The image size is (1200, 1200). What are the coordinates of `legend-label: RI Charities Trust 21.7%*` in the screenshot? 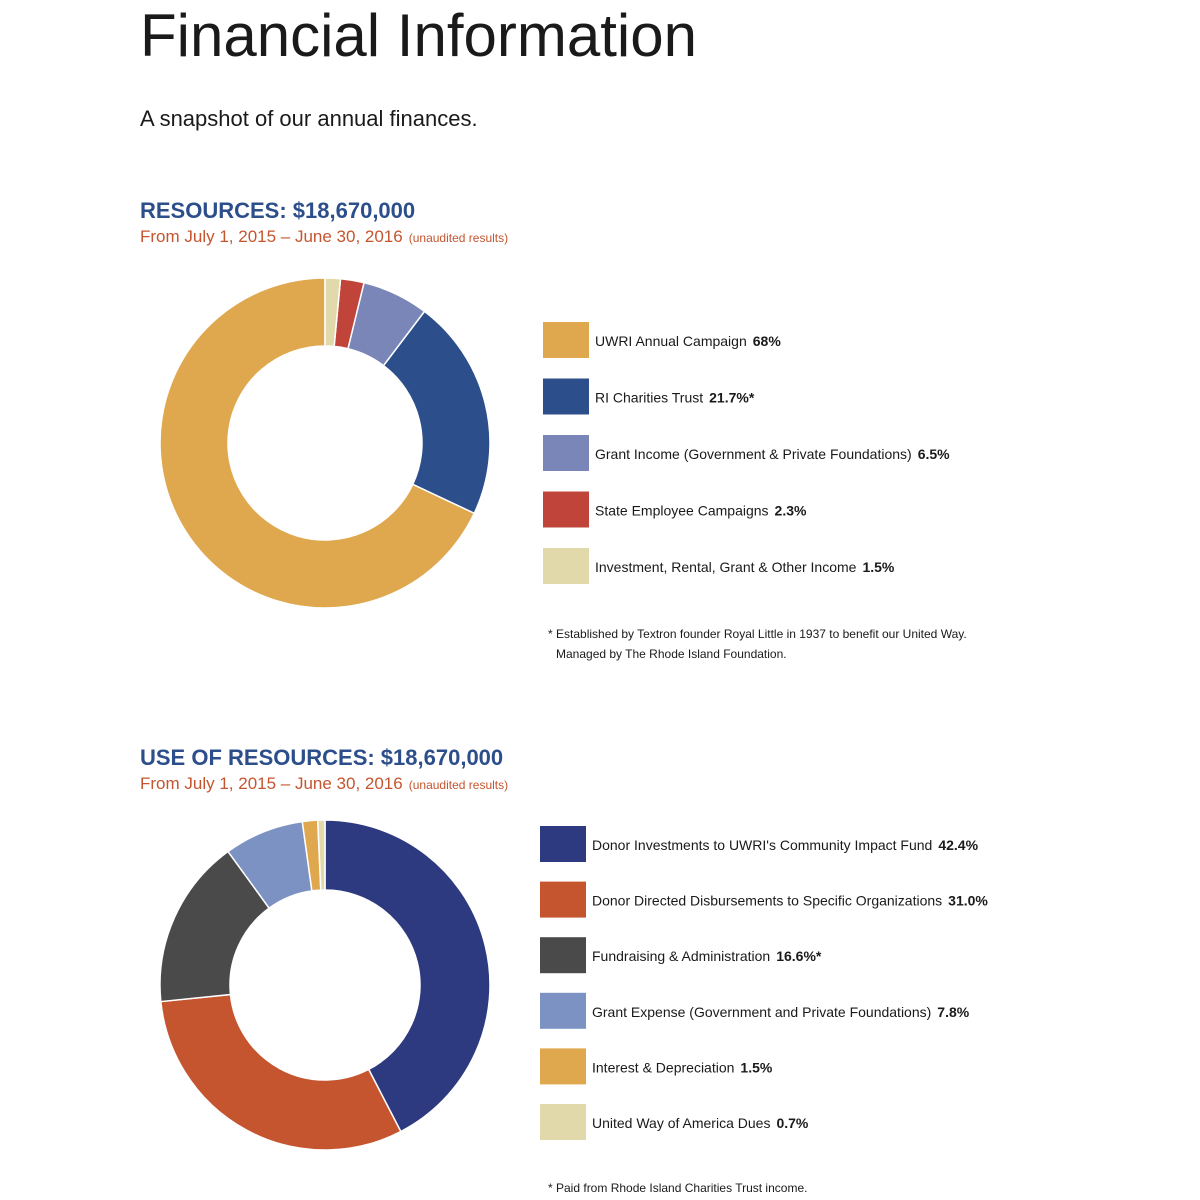 It's located at (675, 398).